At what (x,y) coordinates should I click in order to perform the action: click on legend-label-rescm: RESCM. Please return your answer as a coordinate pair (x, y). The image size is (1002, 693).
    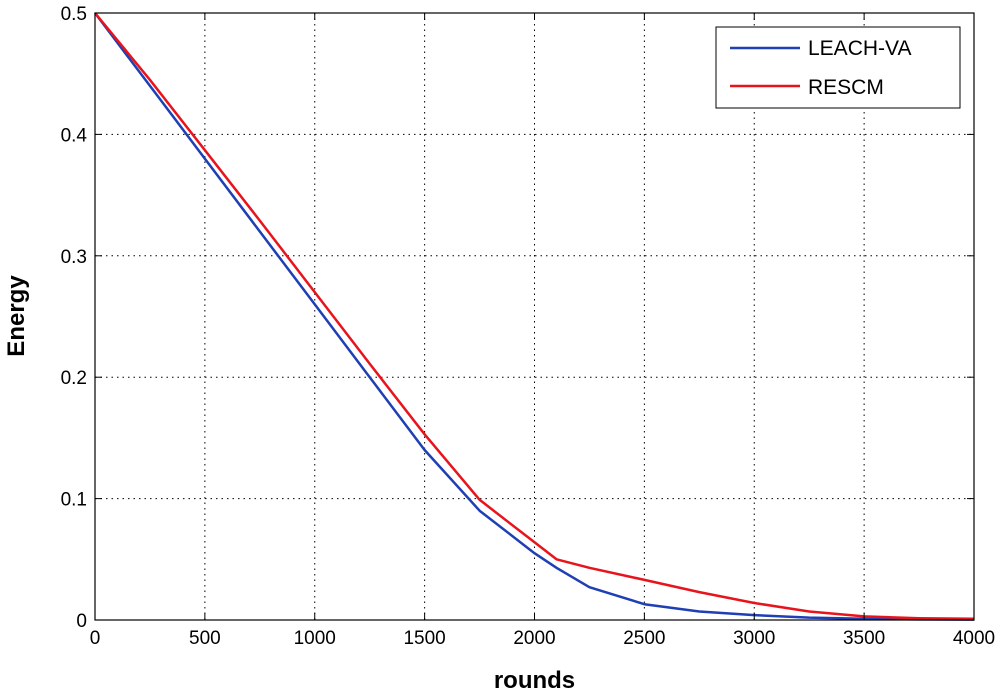
    Looking at the image, I should click on (846, 87).